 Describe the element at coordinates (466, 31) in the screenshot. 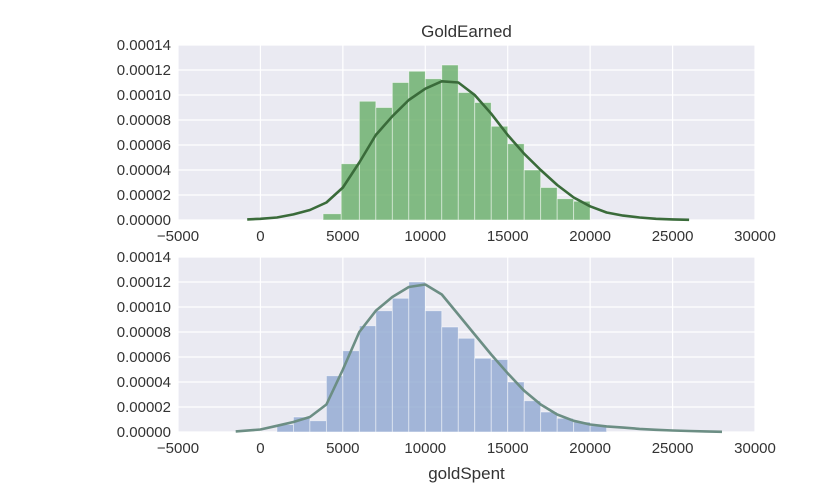

I see `chart-title: GoldEarned` at that location.